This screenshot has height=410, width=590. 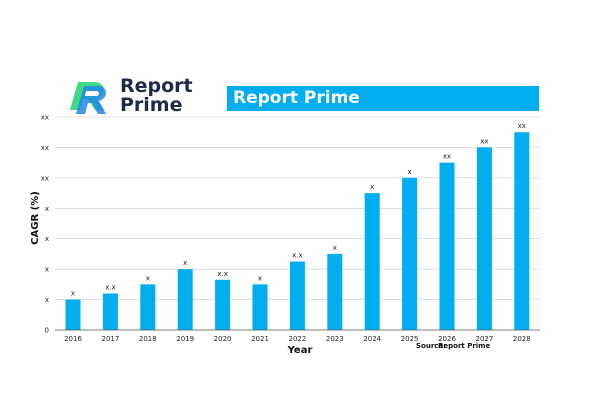 I want to click on x-tick-label: 2025, so click(x=410, y=339).